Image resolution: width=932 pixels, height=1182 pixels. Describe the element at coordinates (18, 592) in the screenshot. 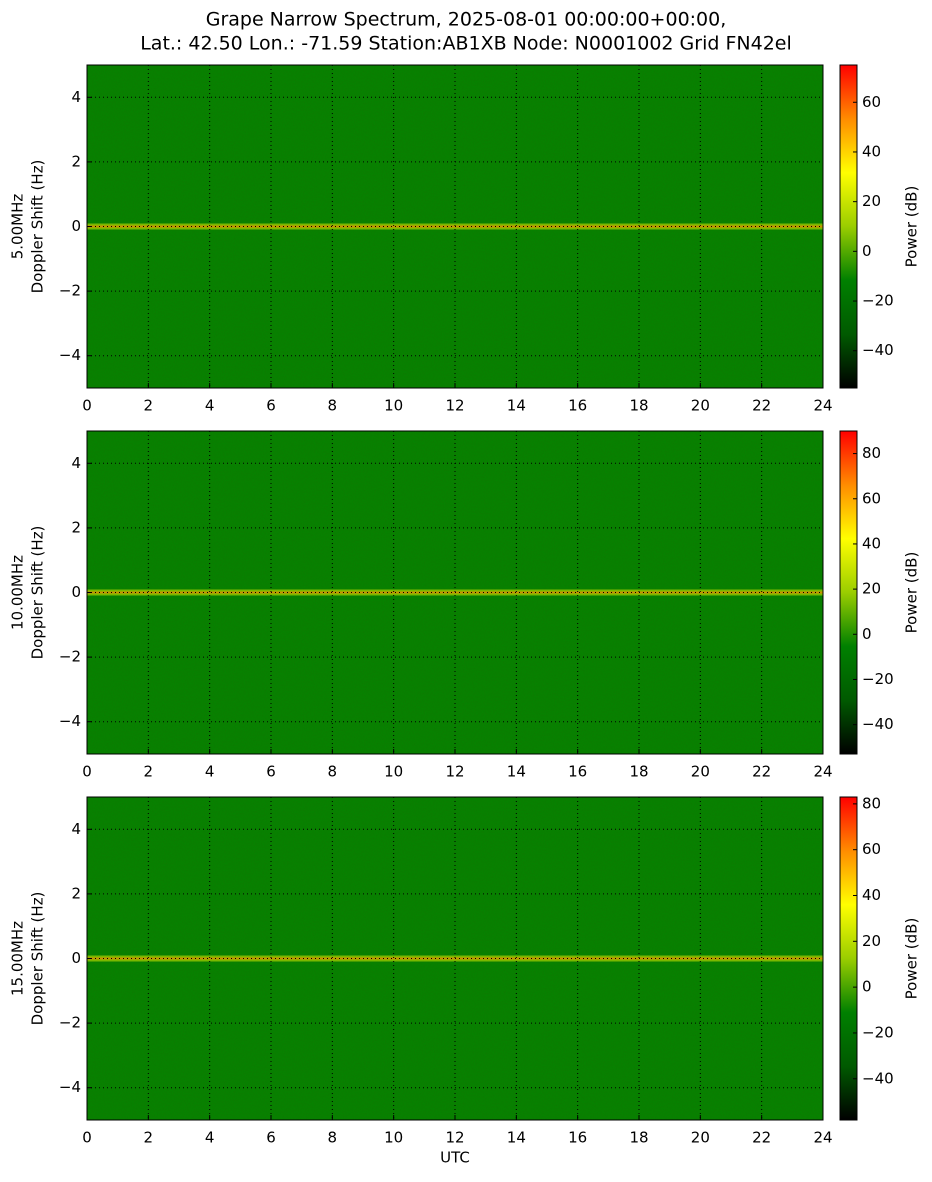

I see `y-axis-label: 10.00MHz` at that location.